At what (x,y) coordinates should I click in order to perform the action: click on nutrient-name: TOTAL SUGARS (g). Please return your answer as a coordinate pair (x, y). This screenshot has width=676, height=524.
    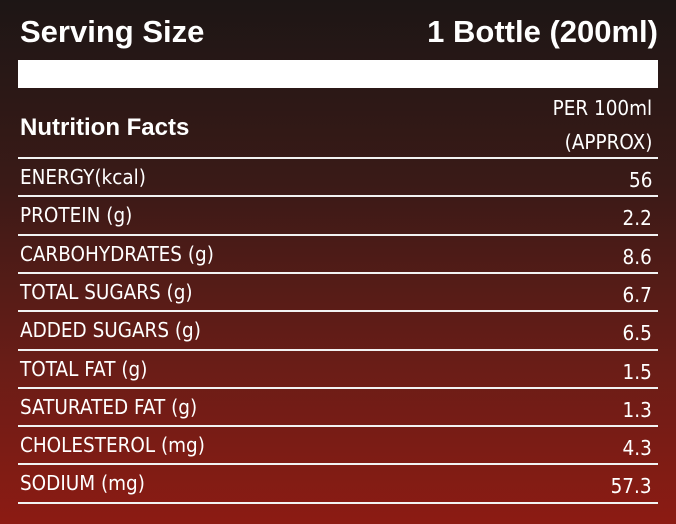
    Looking at the image, I should click on (106, 291).